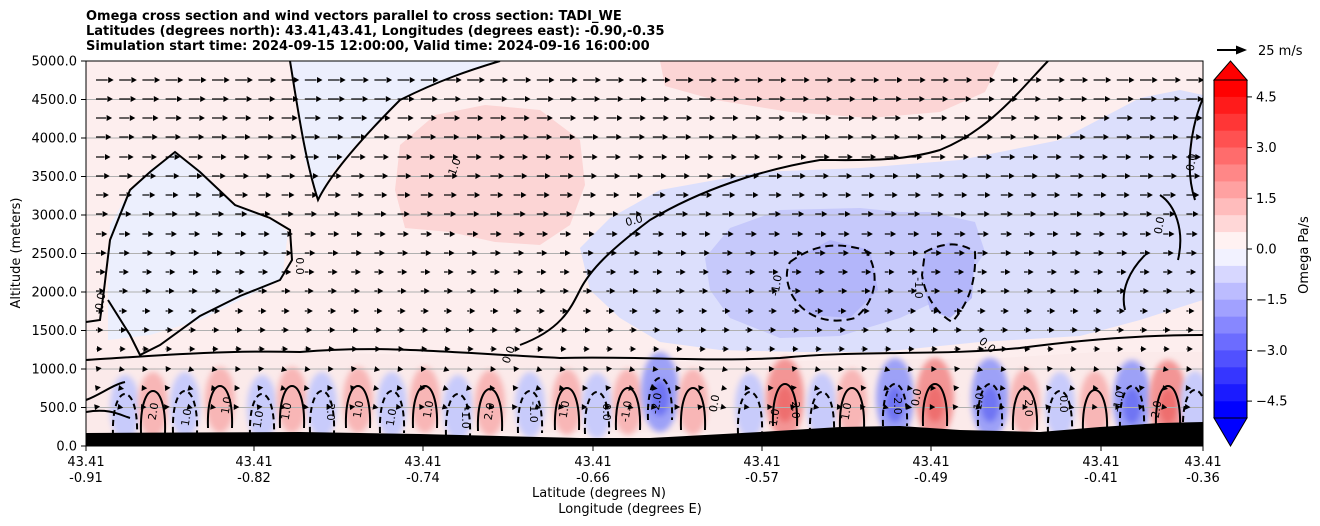  I want to click on omega-cell-core, so click(990, 404).